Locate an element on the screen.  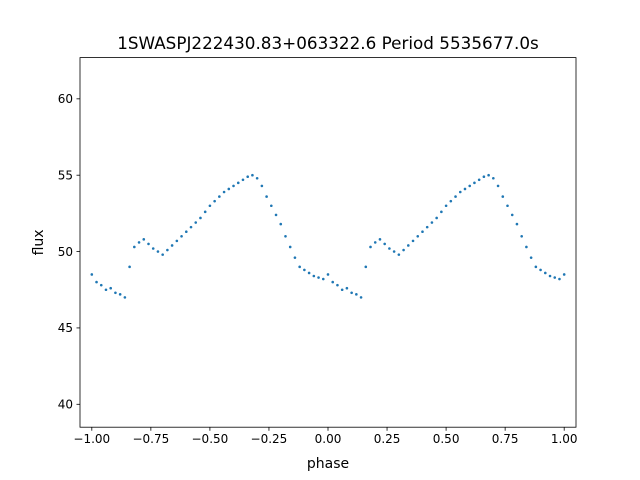
x-tick-label: 0.00 is located at coordinates (328, 439).